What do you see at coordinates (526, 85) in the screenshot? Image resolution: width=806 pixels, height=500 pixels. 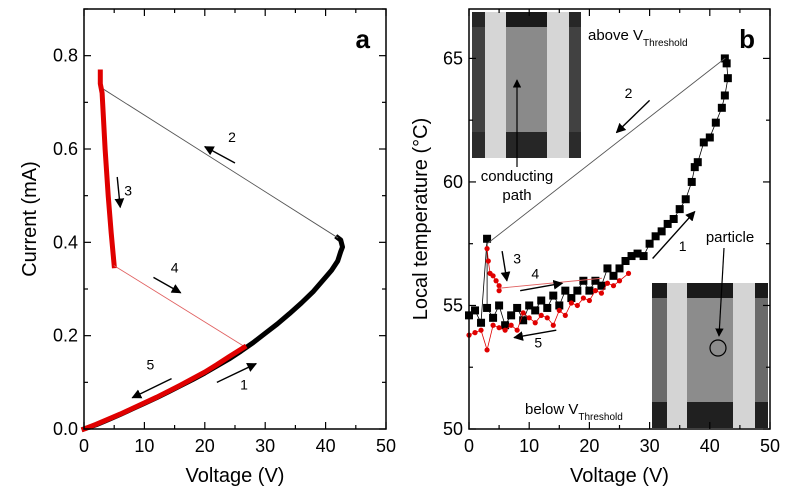 I see `inset-image-above-threshold` at bounding box center [526, 85].